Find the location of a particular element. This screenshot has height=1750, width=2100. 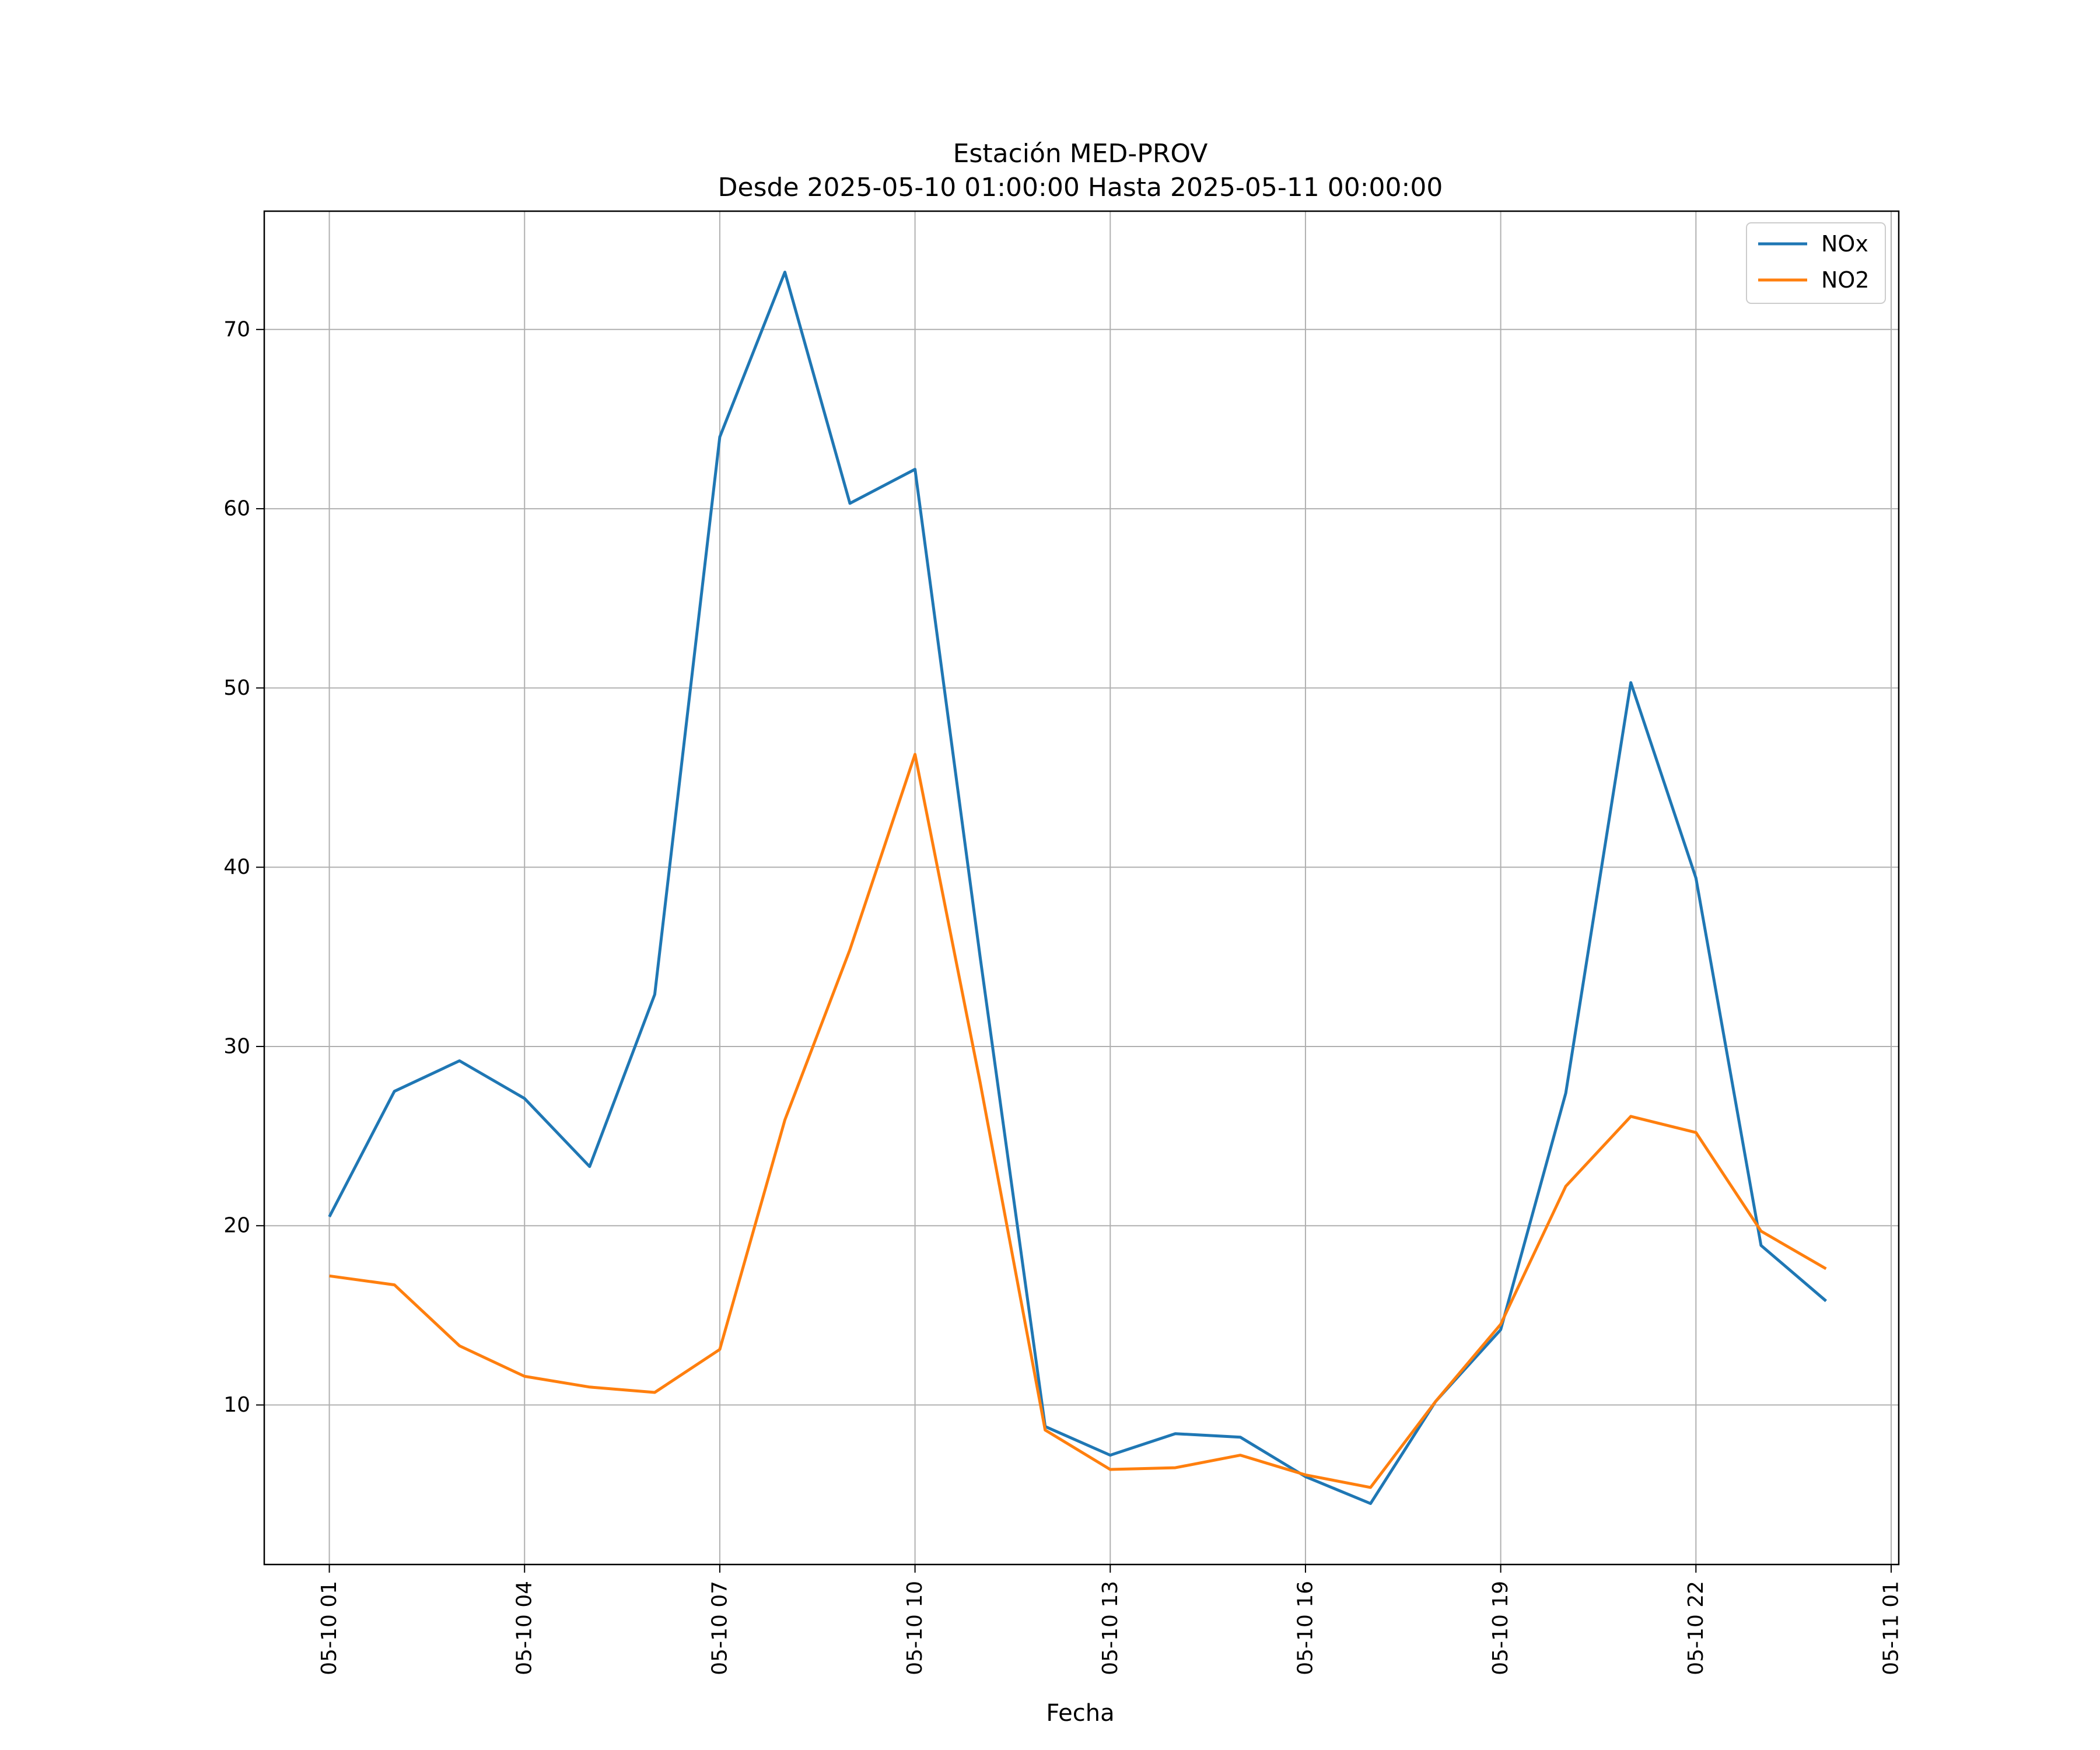

x-tick-label: 05-11 01 is located at coordinates (1891, 1628).